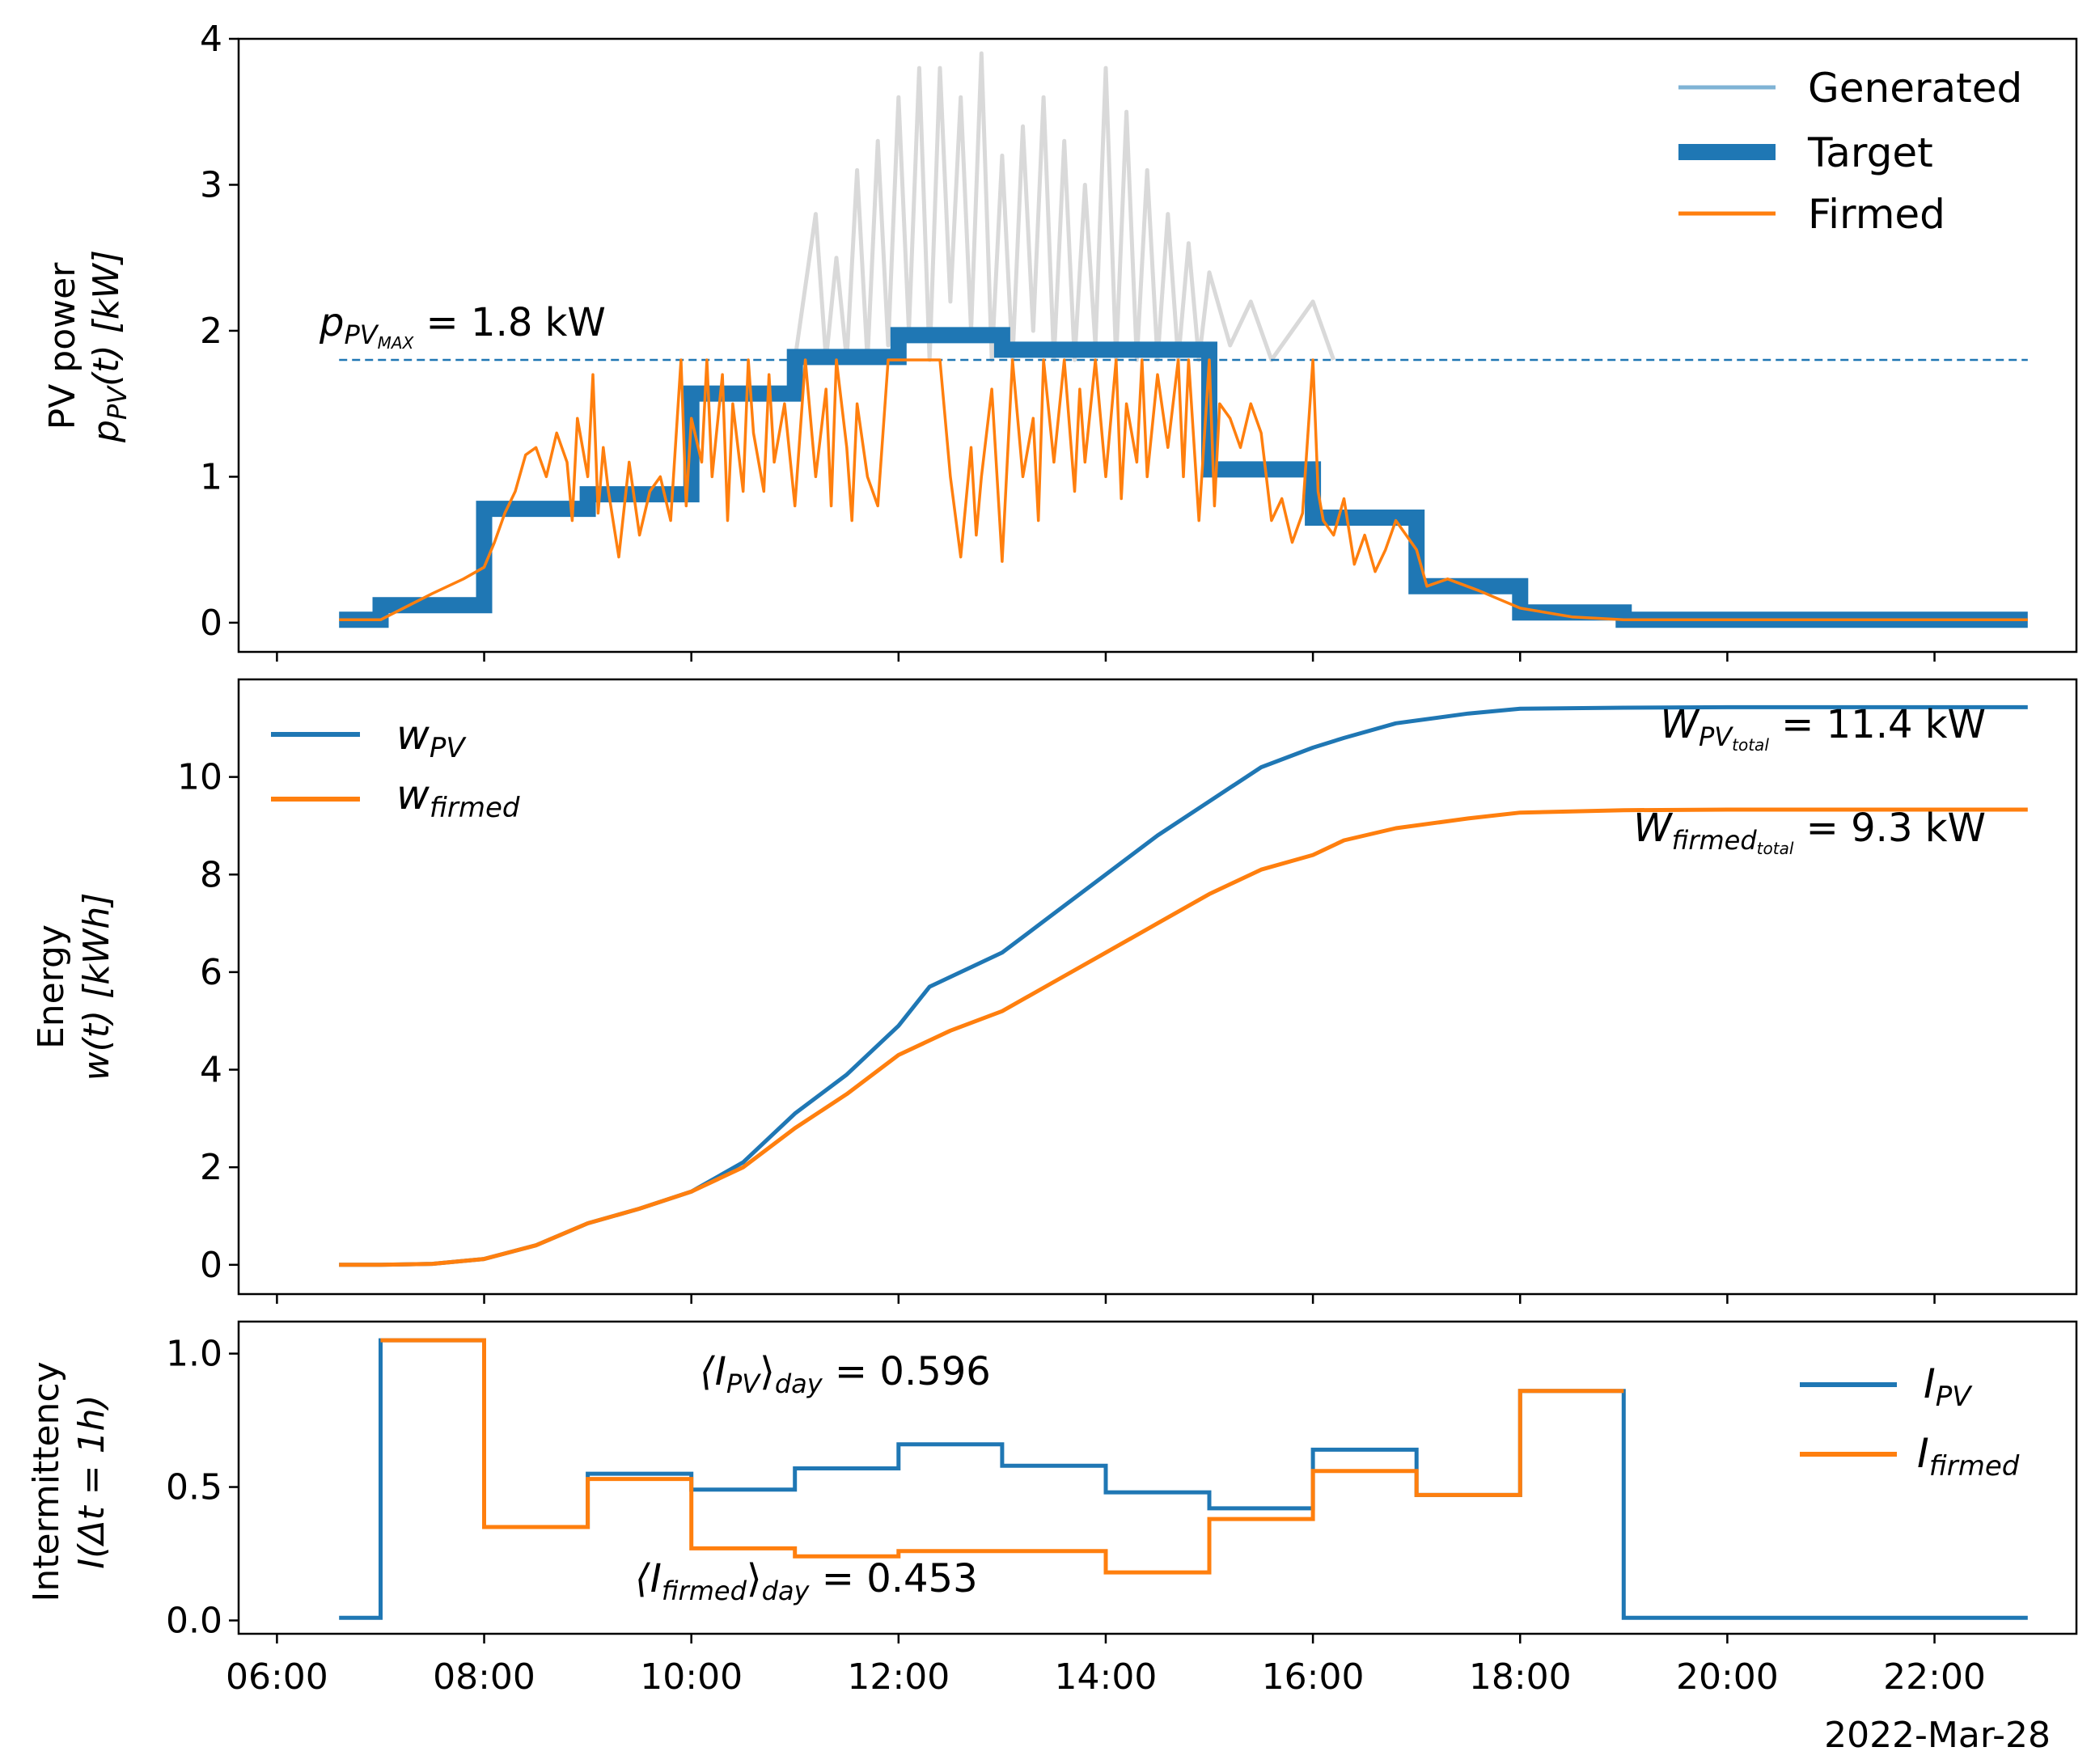 This screenshot has width=2091, height=1764. What do you see at coordinates (1915, 89) in the screenshot?
I see `legend-generated-label: Generated` at bounding box center [1915, 89].